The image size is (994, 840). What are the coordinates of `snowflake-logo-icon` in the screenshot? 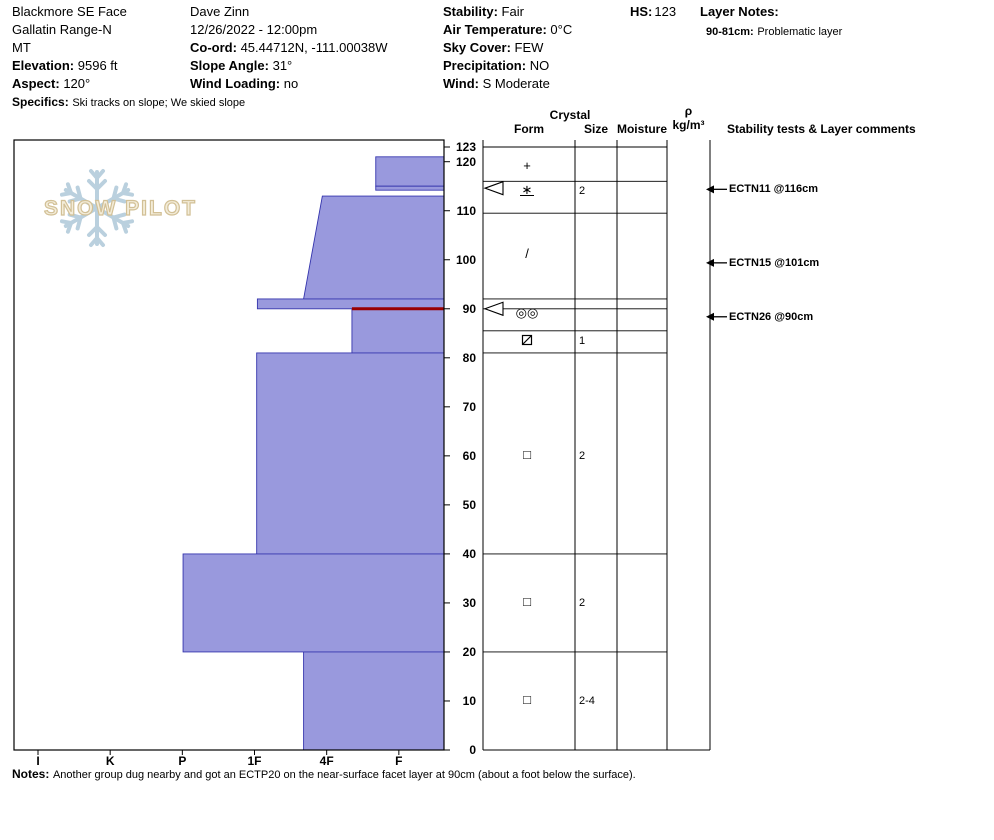 It's located at (97, 208).